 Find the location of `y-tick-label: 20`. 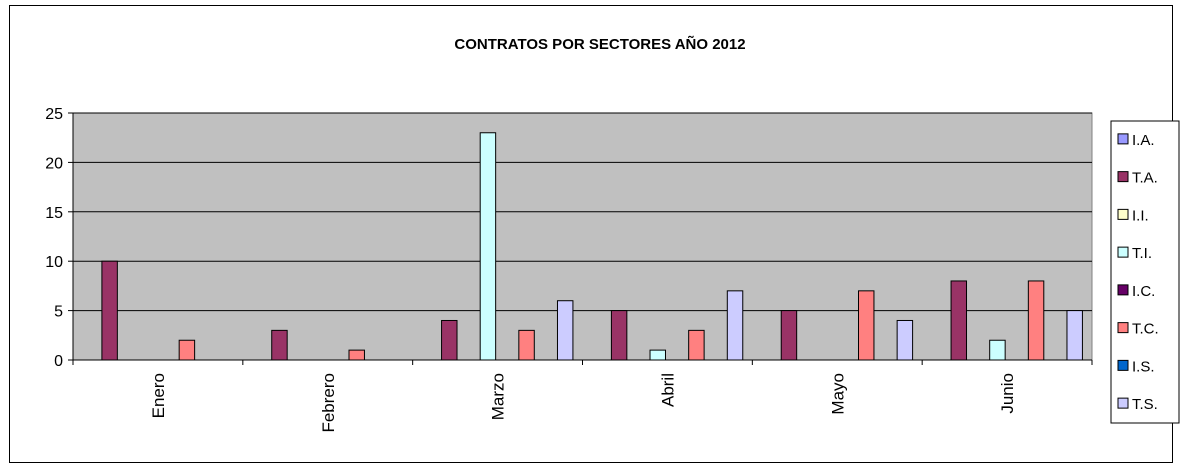

y-tick-label: 20 is located at coordinates (54, 163).